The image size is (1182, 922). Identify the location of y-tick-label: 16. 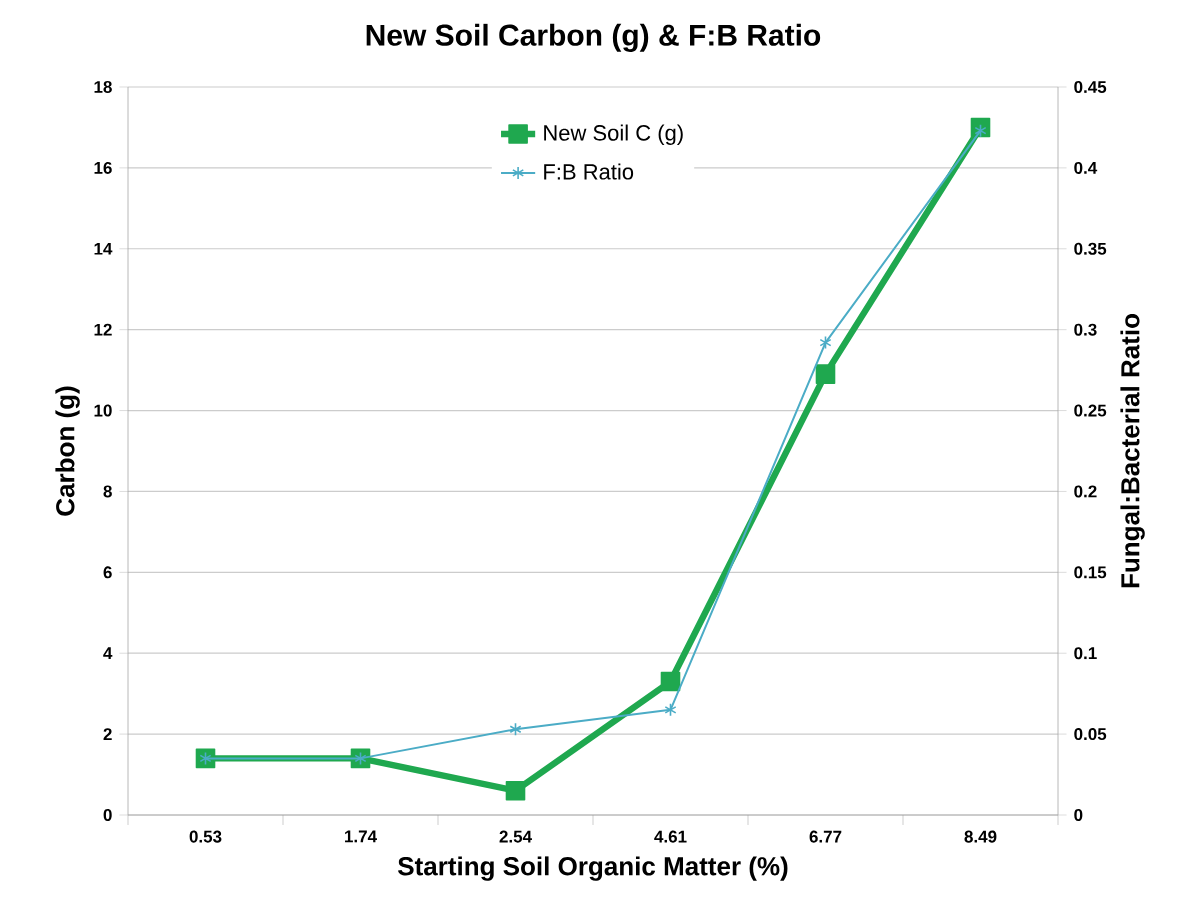
(103, 167).